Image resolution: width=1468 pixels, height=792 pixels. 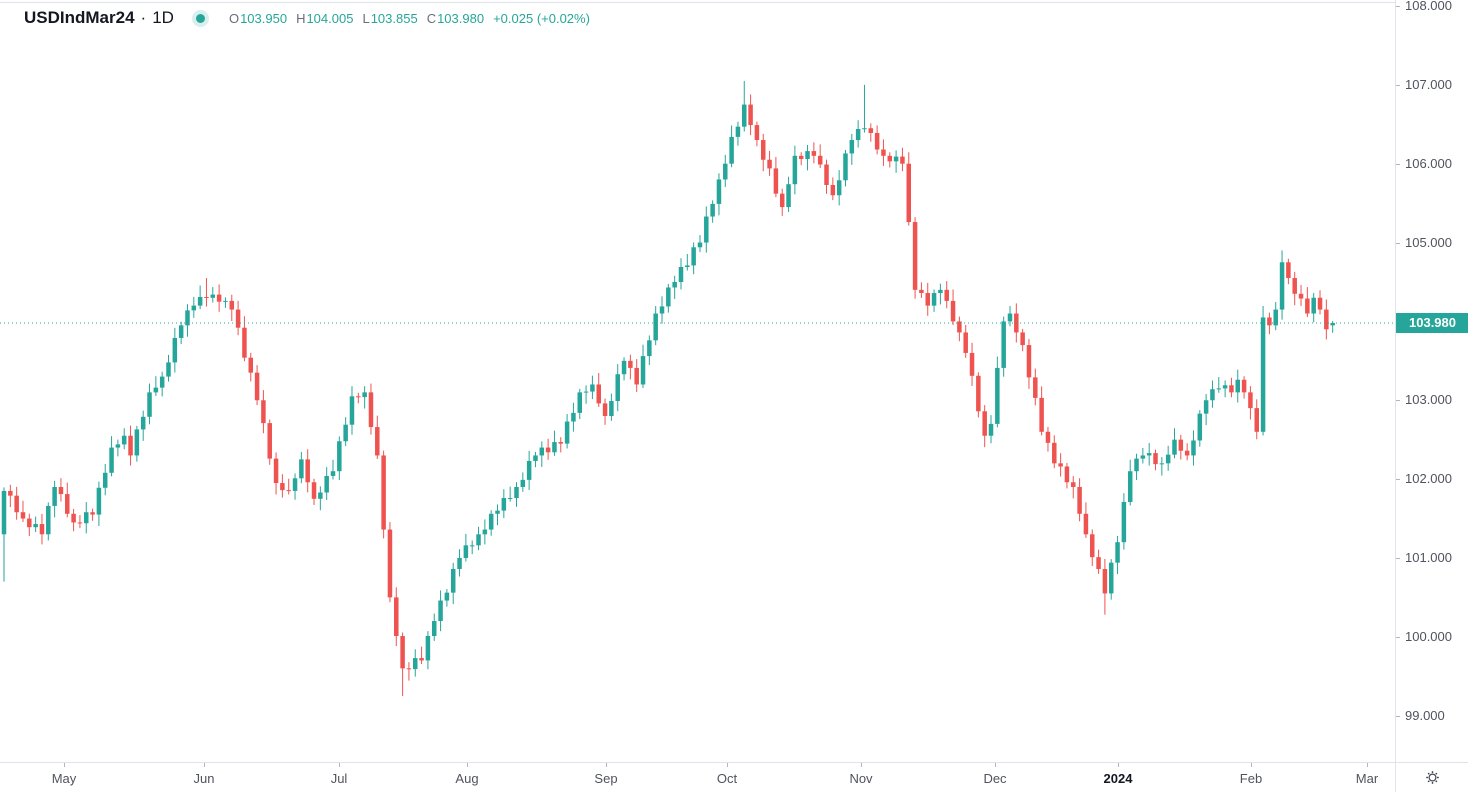 I want to click on price-tick-label: 107.000, so click(x=1428, y=84).